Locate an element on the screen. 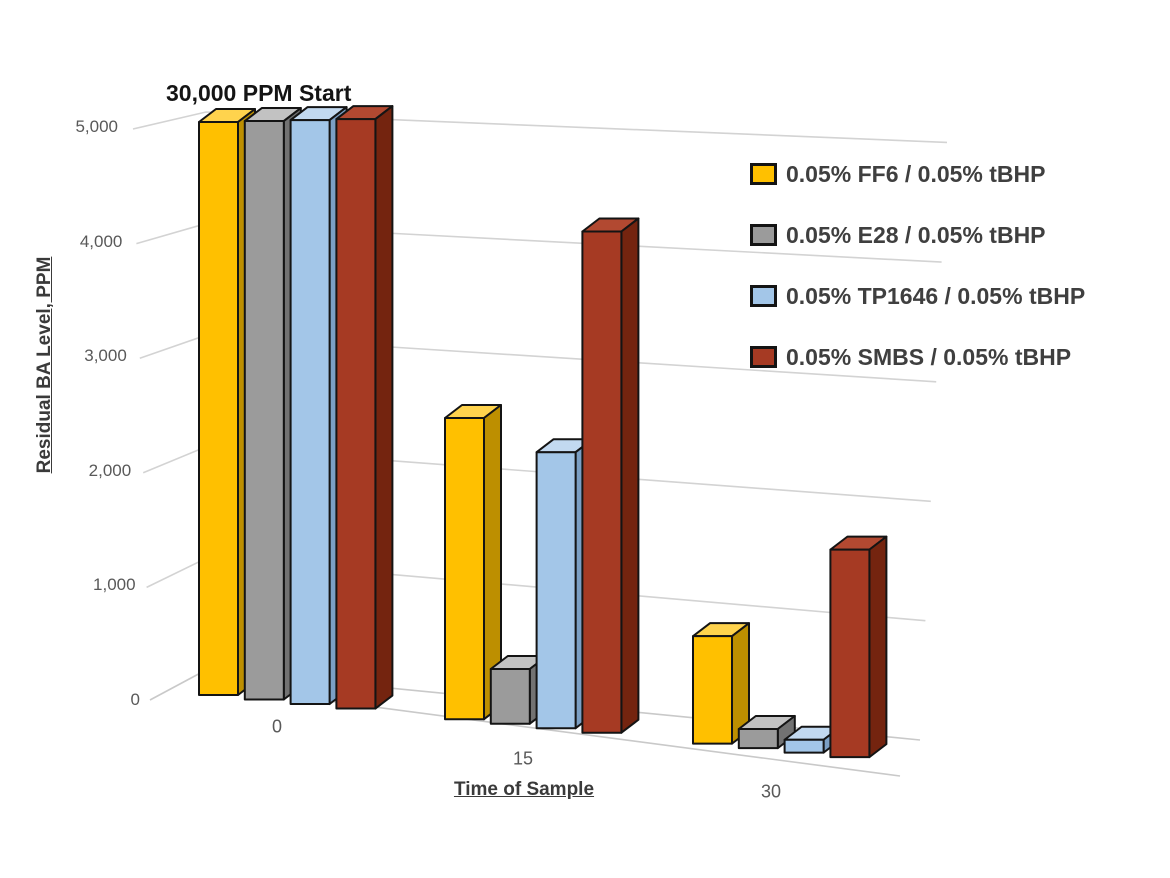 This screenshot has height=878, width=1170. bar-s2-c0 is located at coordinates (310, 412).